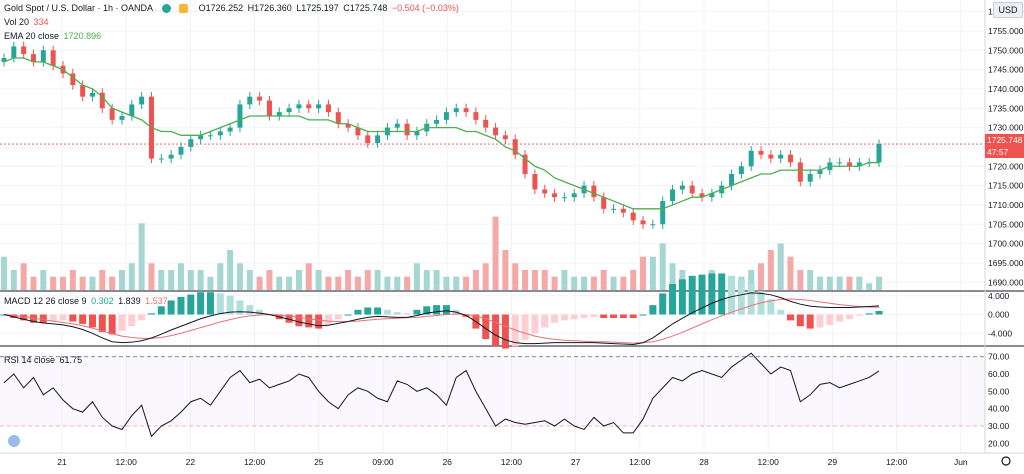  Describe the element at coordinates (1006, 263) in the screenshot. I see `price-tick-label: 1695.000` at that location.